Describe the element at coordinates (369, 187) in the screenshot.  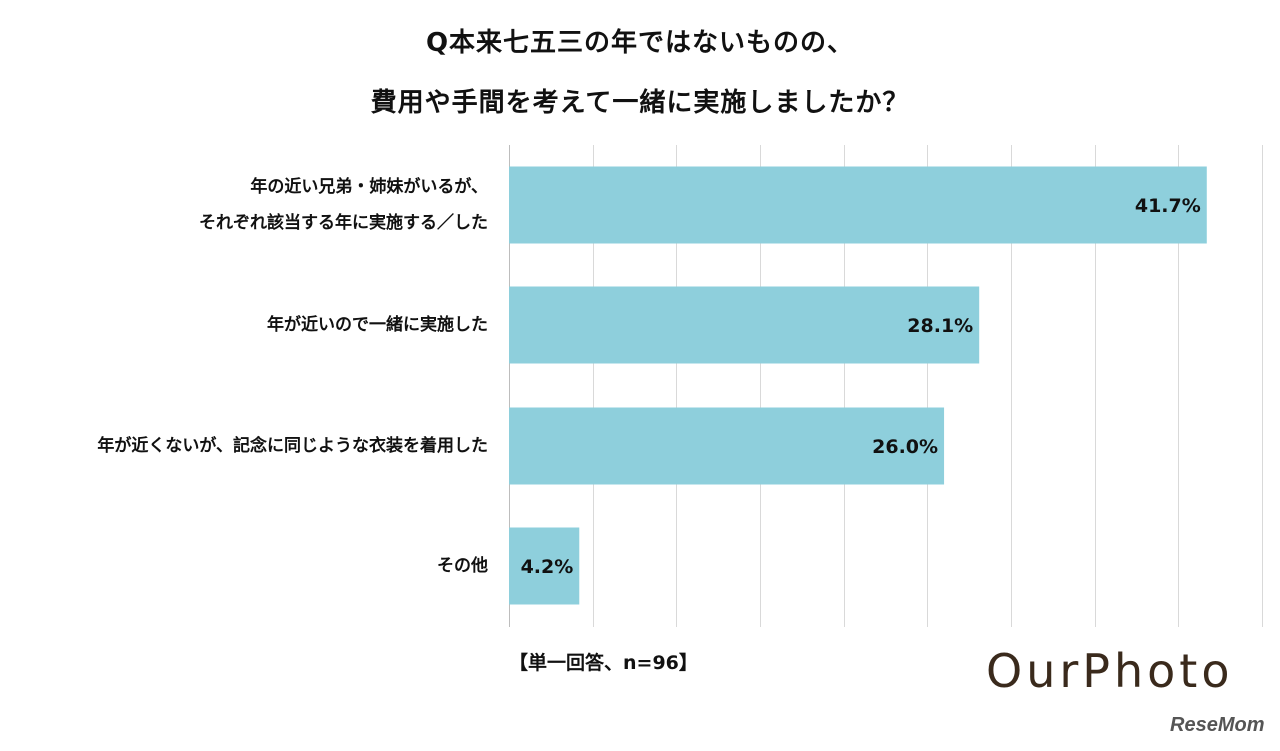
I see `category-label-0-0: 年の近い兄弟・姉妹がいるが、` at that location.